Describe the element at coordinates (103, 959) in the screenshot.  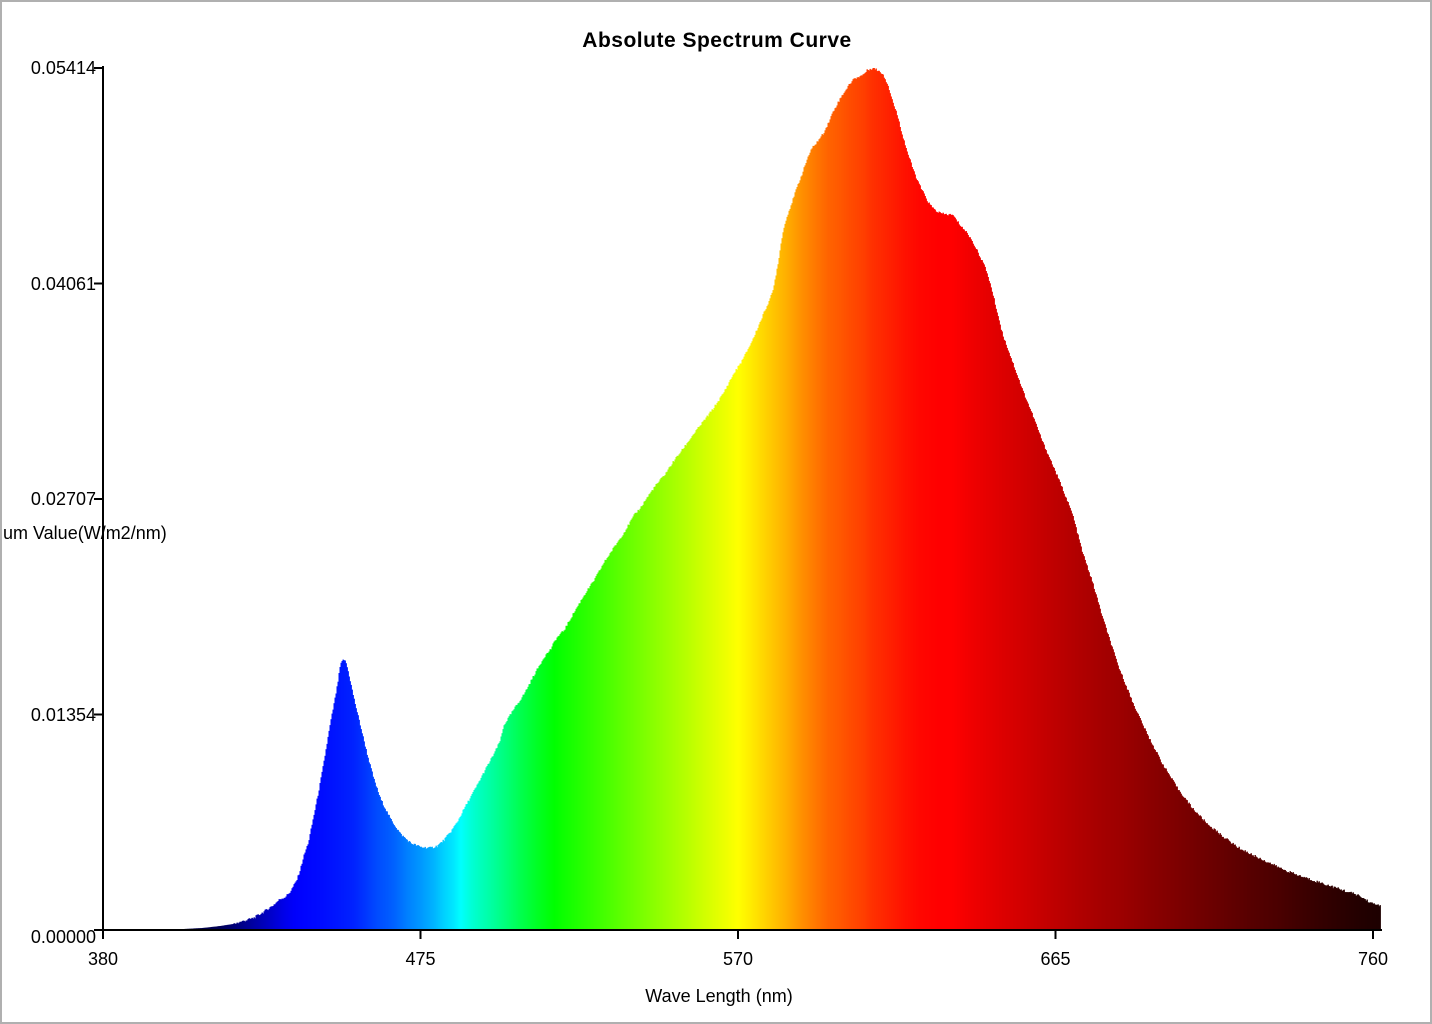
I see `x-tick-label: 380` at that location.